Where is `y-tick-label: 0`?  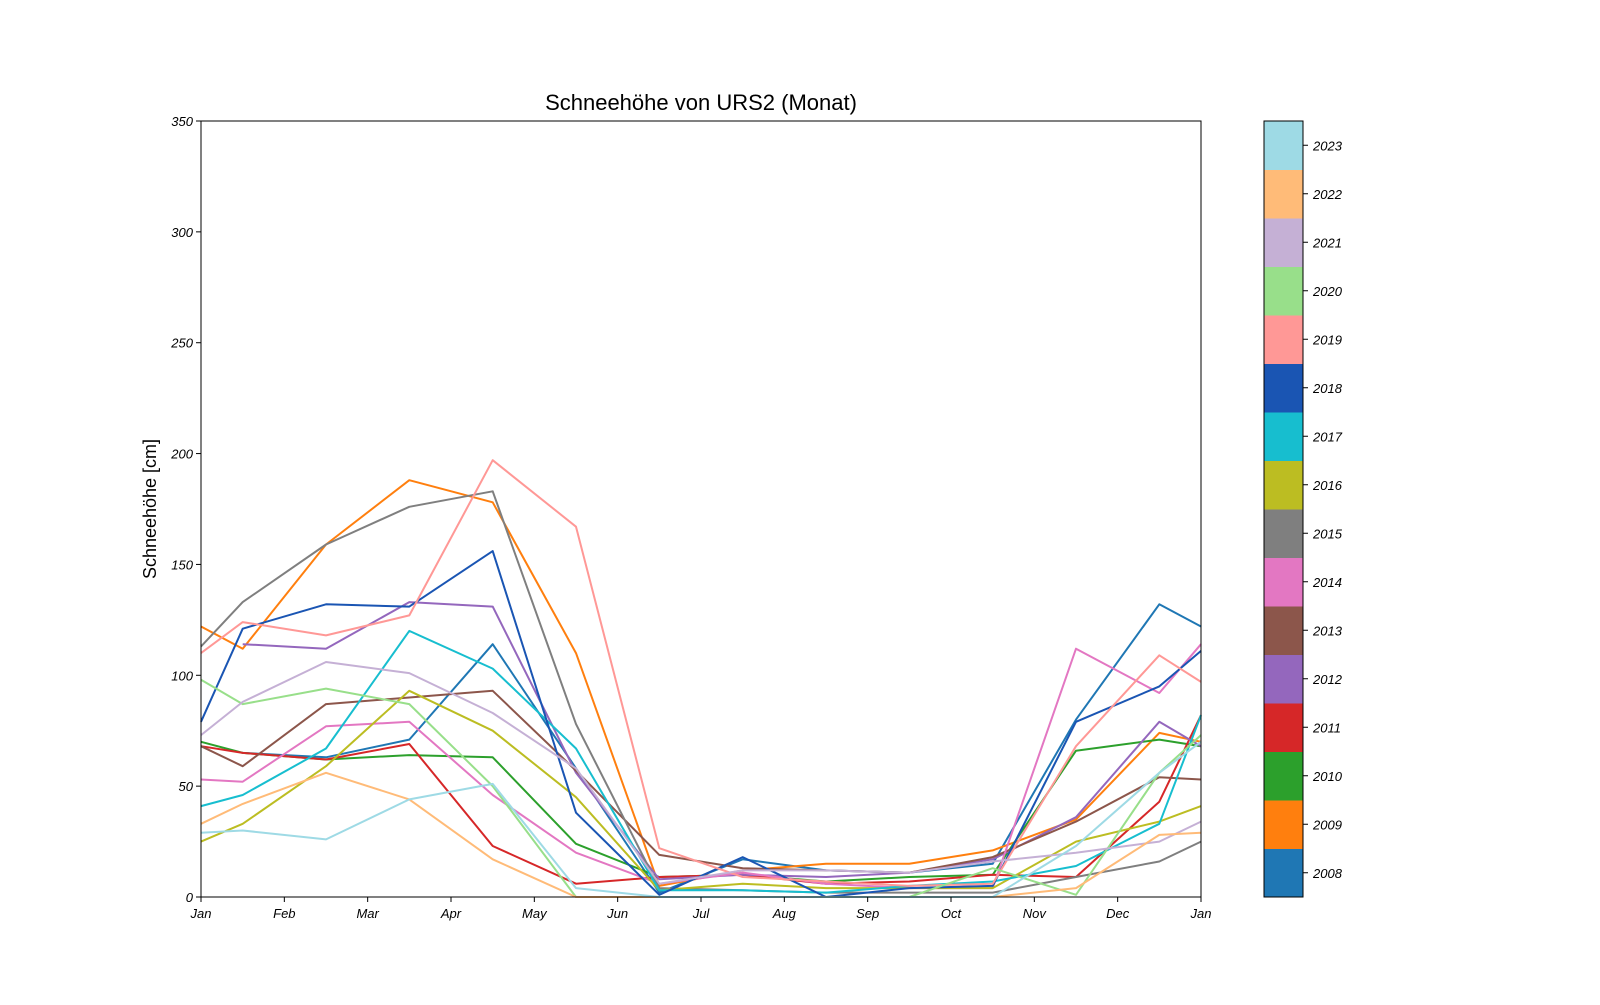
y-tick-label: 0 is located at coordinates (190, 897).